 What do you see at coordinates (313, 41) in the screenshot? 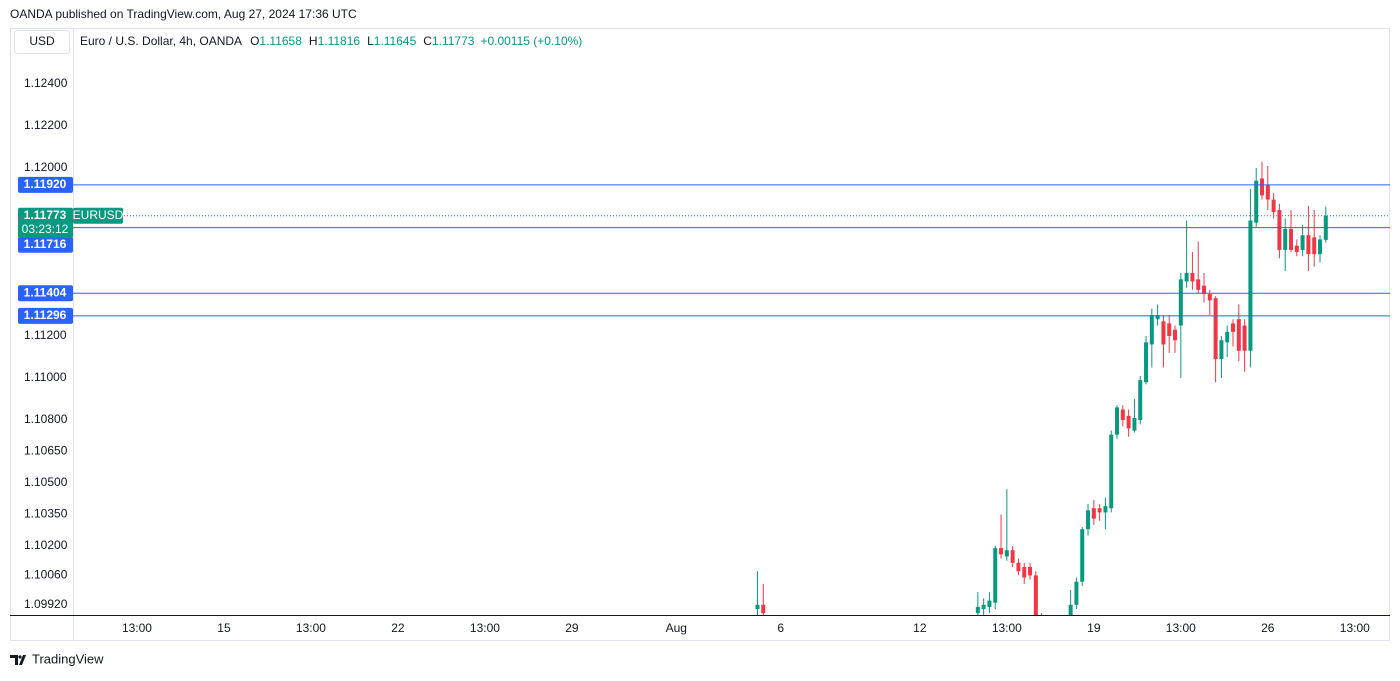
I see `ohlc-key: H` at bounding box center [313, 41].